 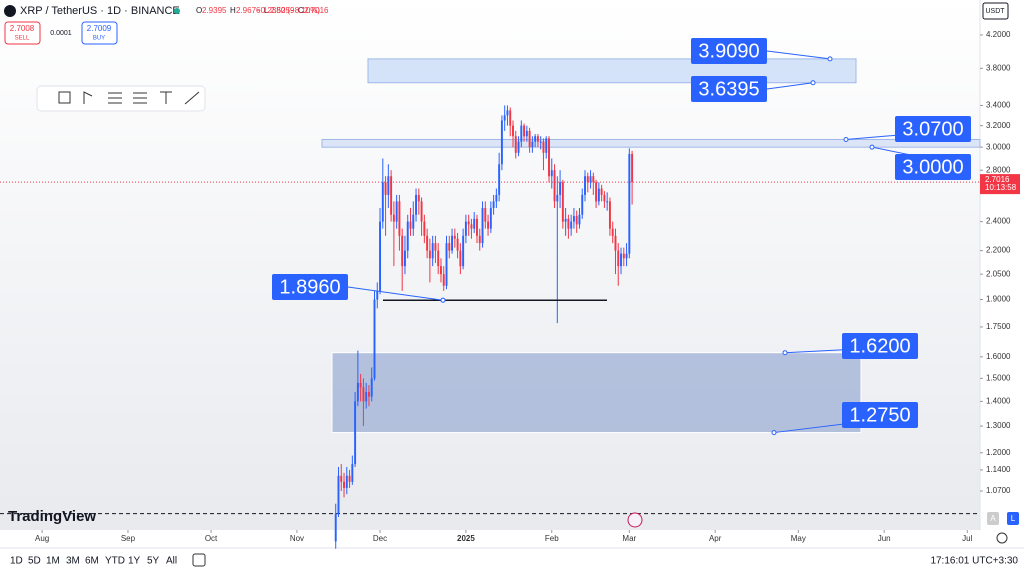 What do you see at coordinates (153, 561) in the screenshot?
I see `range-button: 5Y` at bounding box center [153, 561].